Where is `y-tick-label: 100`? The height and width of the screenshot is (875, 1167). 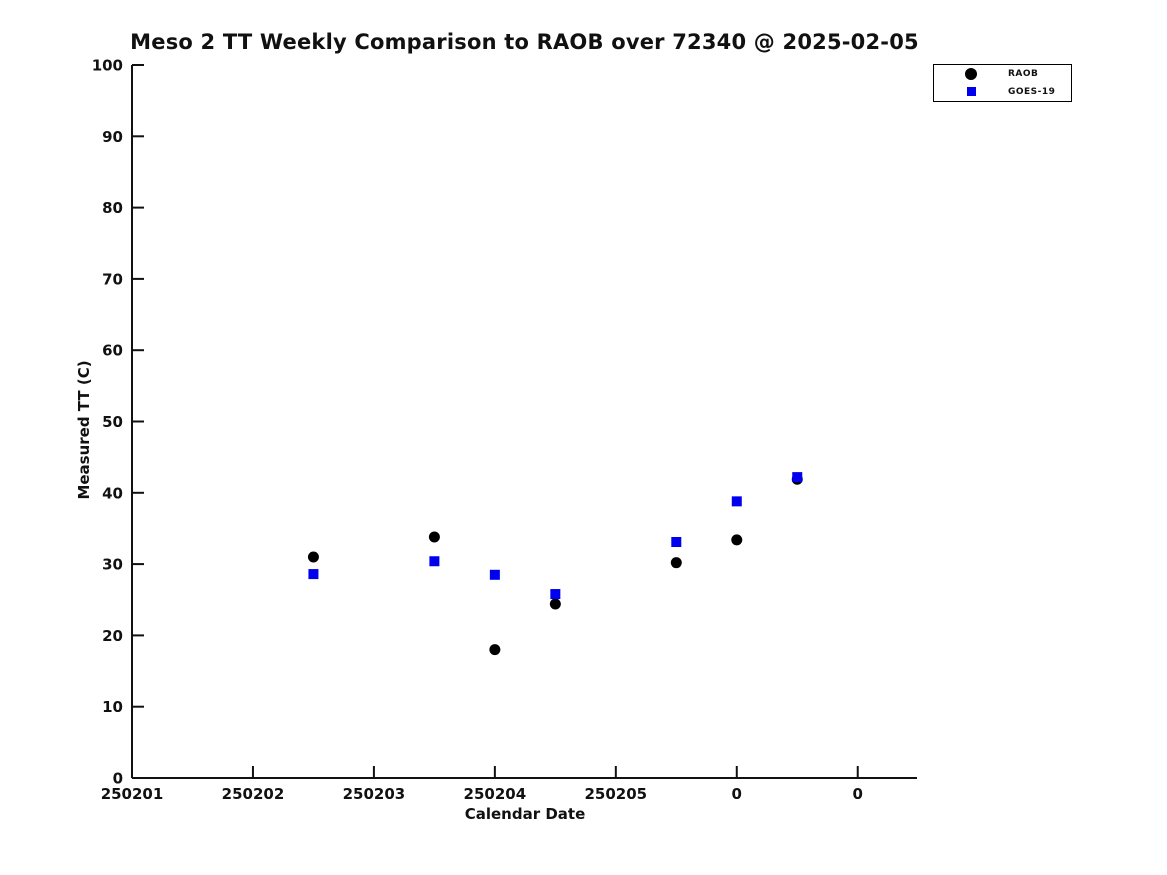 y-tick-label: 100 is located at coordinates (107, 66).